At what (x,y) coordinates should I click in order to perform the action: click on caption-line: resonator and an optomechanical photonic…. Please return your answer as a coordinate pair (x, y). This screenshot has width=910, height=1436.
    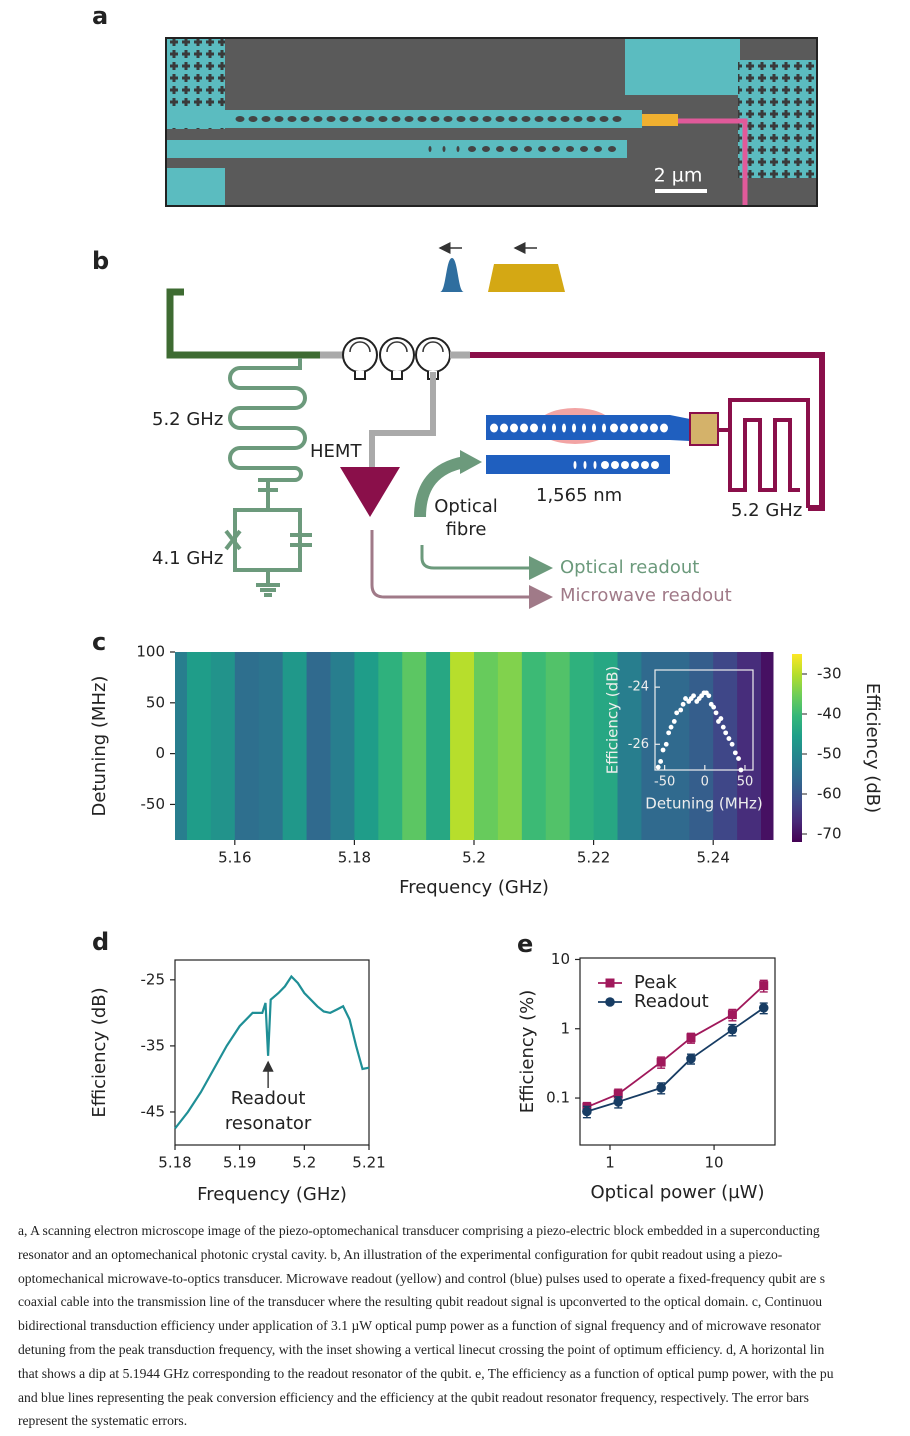
    Looking at the image, I should click on (400, 1254).